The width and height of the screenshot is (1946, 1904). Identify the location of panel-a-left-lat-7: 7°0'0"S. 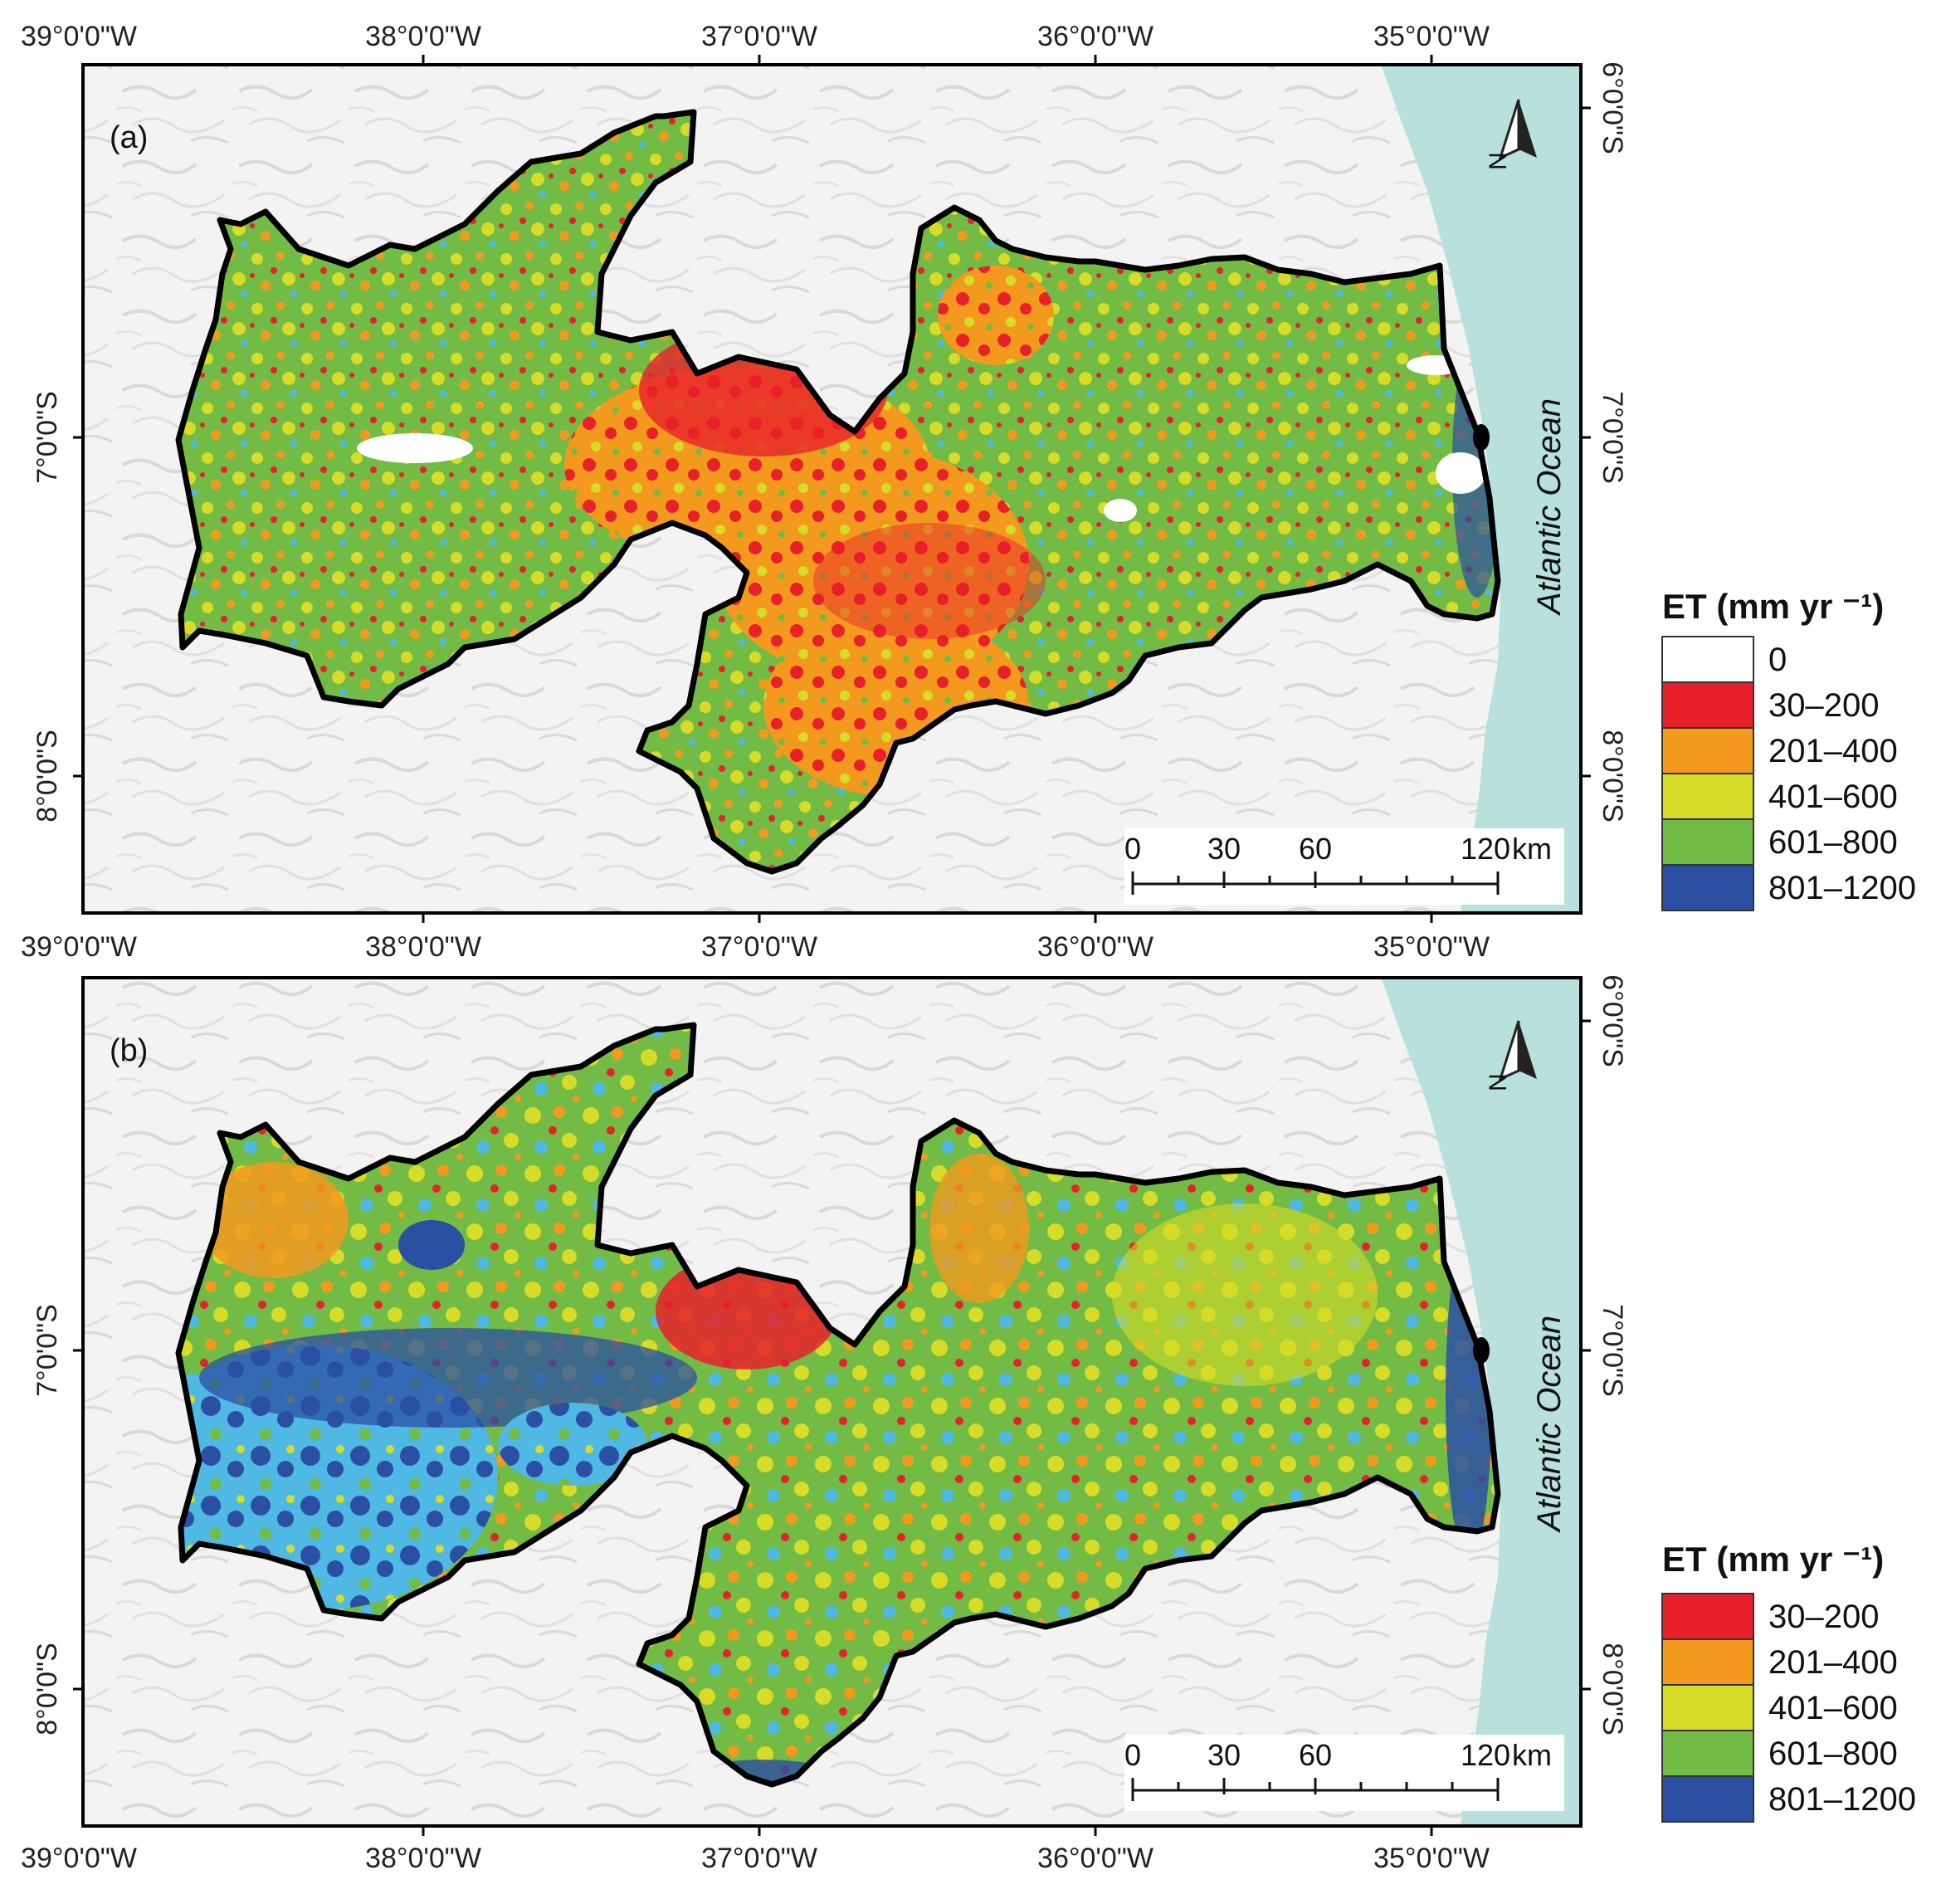
(47, 437).